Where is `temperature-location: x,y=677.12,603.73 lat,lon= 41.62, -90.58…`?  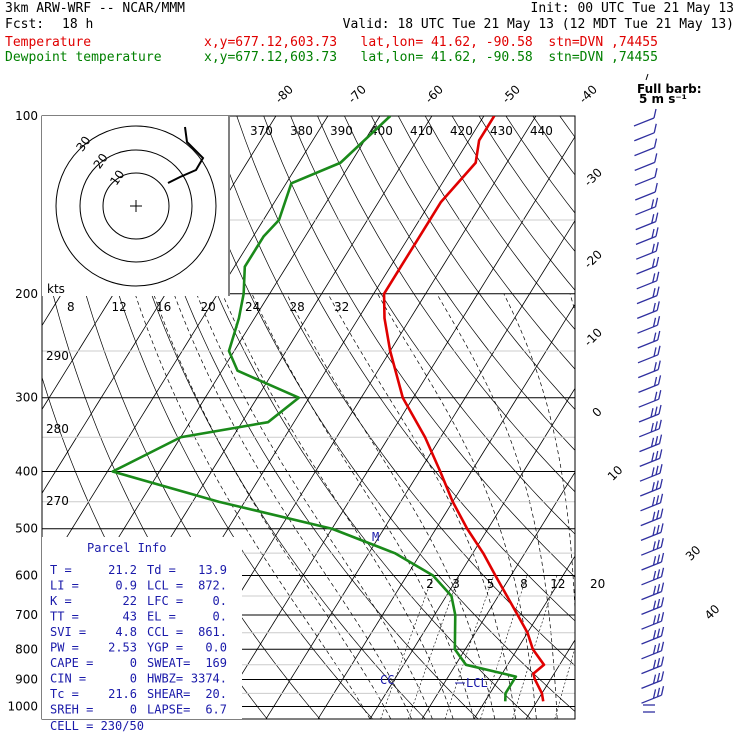 temperature-location: x,y=677.12,603.73 lat,lon= 41.62, -90.58… is located at coordinates (431, 42).